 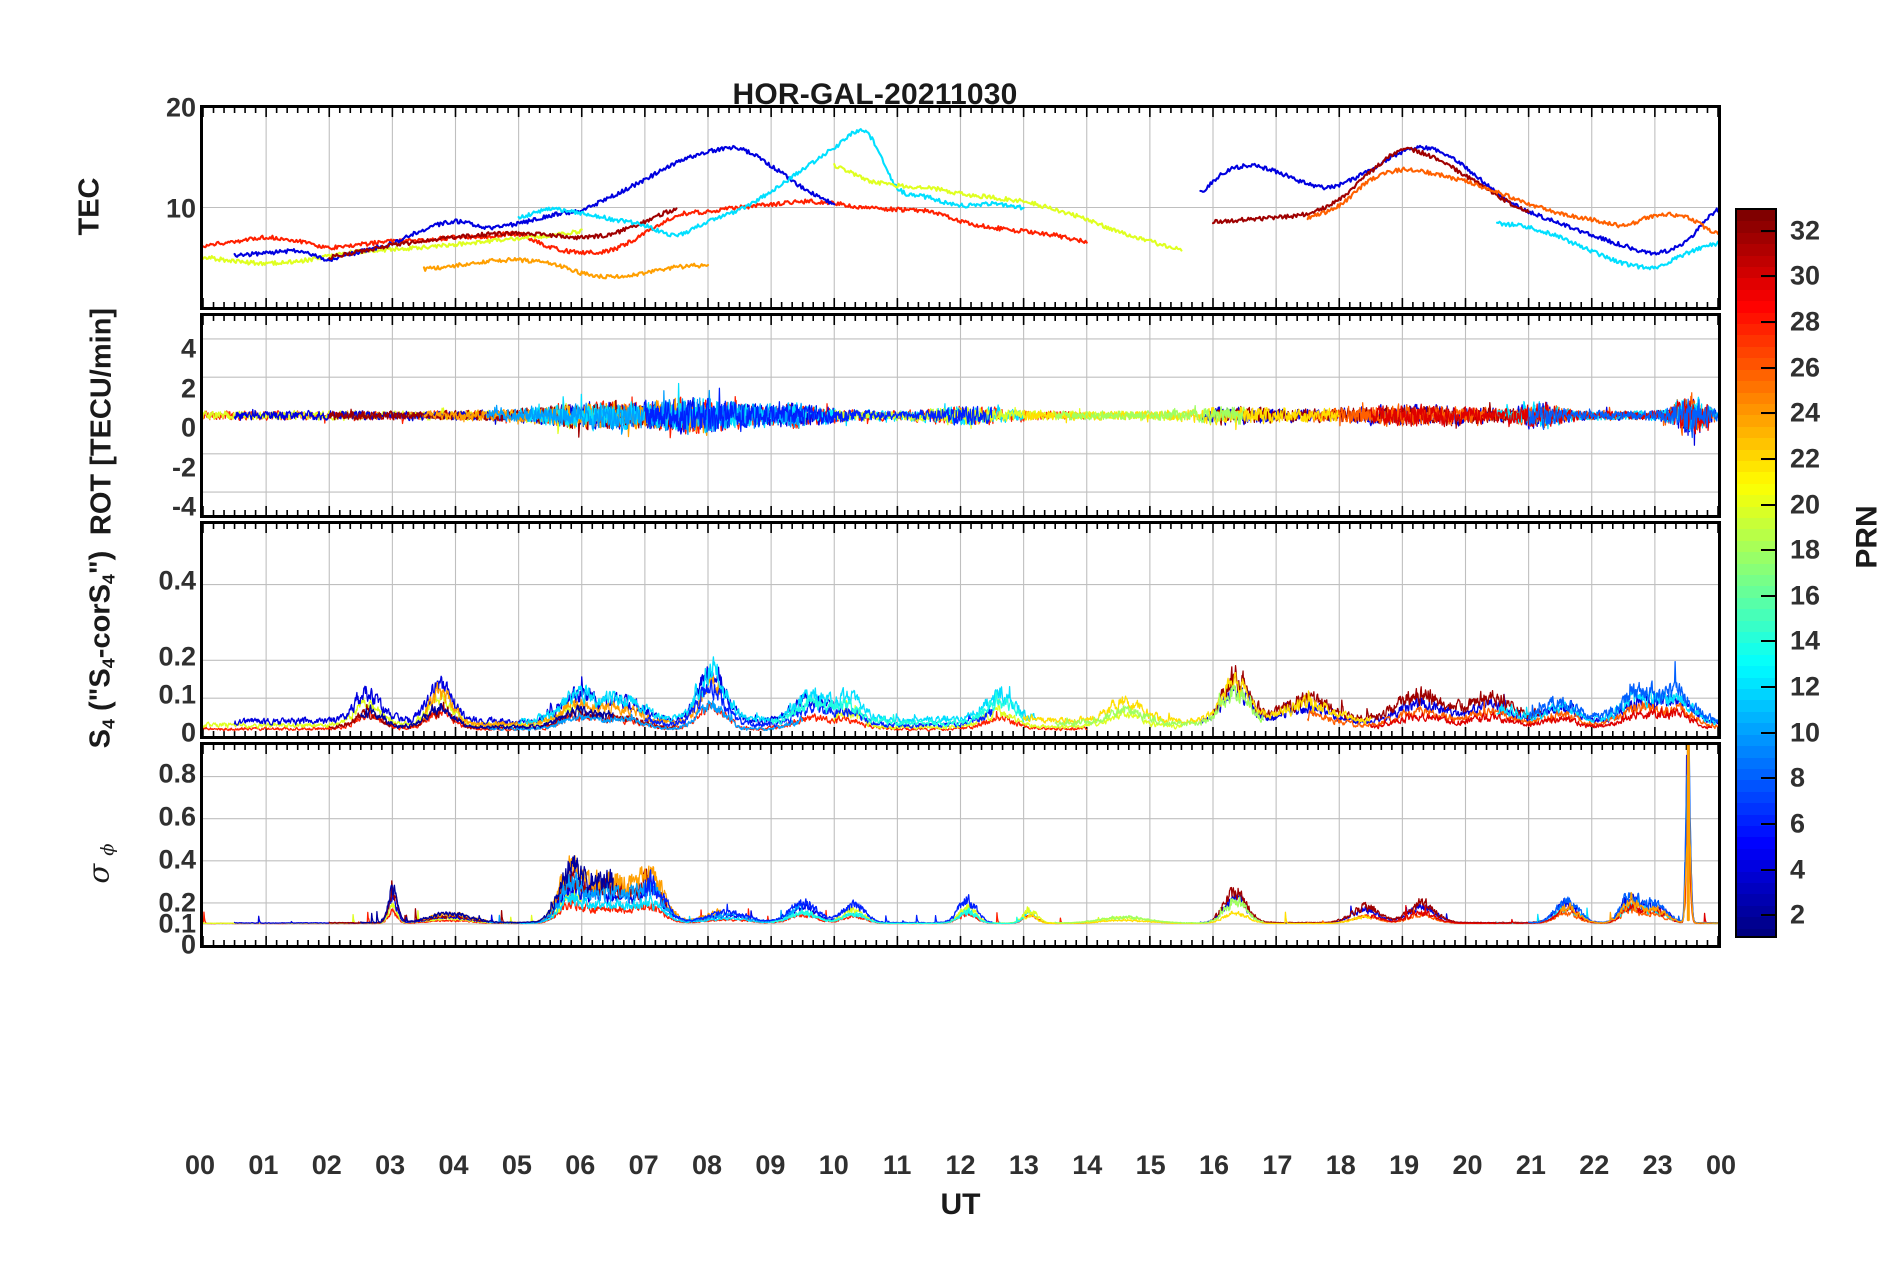 What do you see at coordinates (707, 1165) in the screenshot?
I see `x-axis-tick-label: 08` at bounding box center [707, 1165].